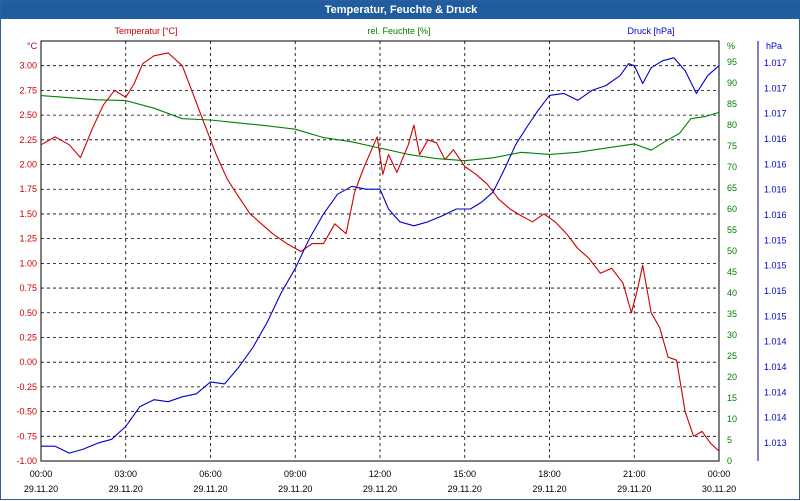  Describe the element at coordinates (732, 209) in the screenshot. I see `hum-tick-label: 60` at that location.